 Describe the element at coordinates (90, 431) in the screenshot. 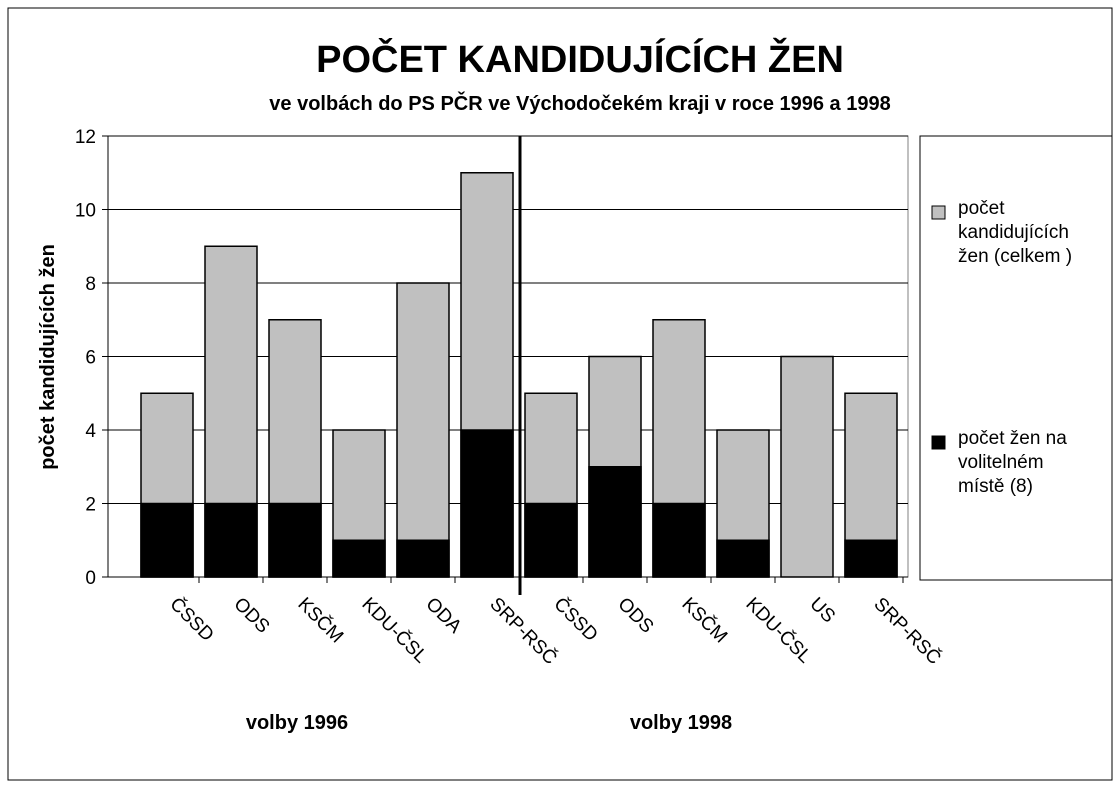

I see `y-tick-label: 4` at that location.